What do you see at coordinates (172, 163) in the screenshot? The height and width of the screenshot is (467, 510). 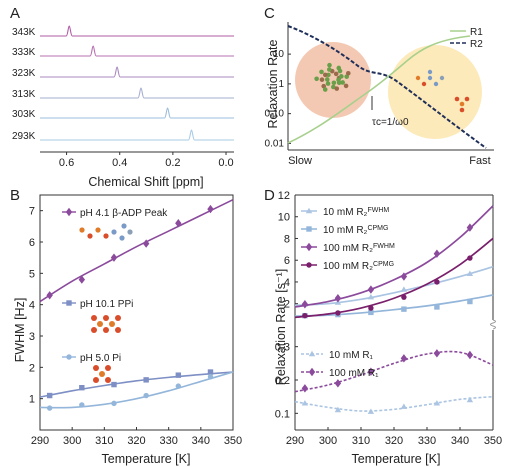 I see `panel-a-x-tick-label: 0.2` at bounding box center [172, 163].